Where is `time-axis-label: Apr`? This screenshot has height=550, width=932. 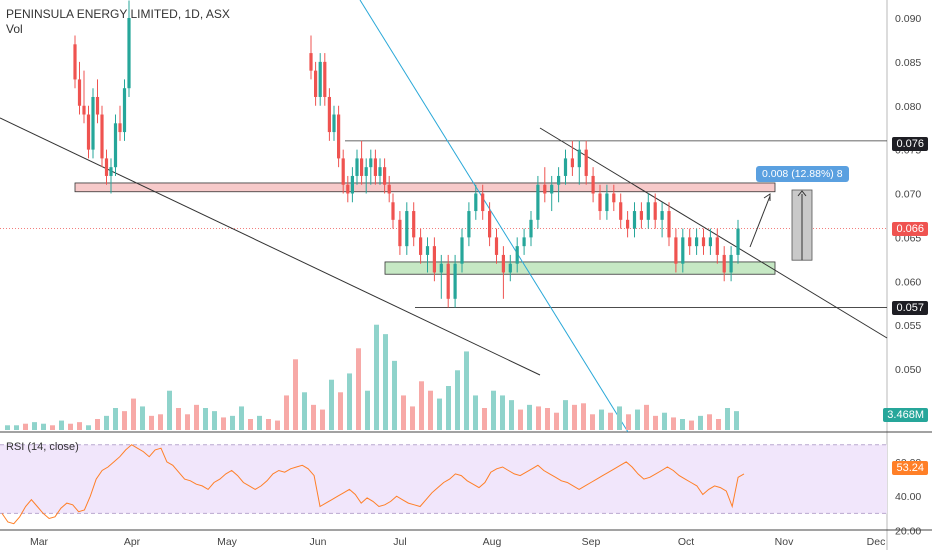 time-axis-label: Apr is located at coordinates (132, 542).